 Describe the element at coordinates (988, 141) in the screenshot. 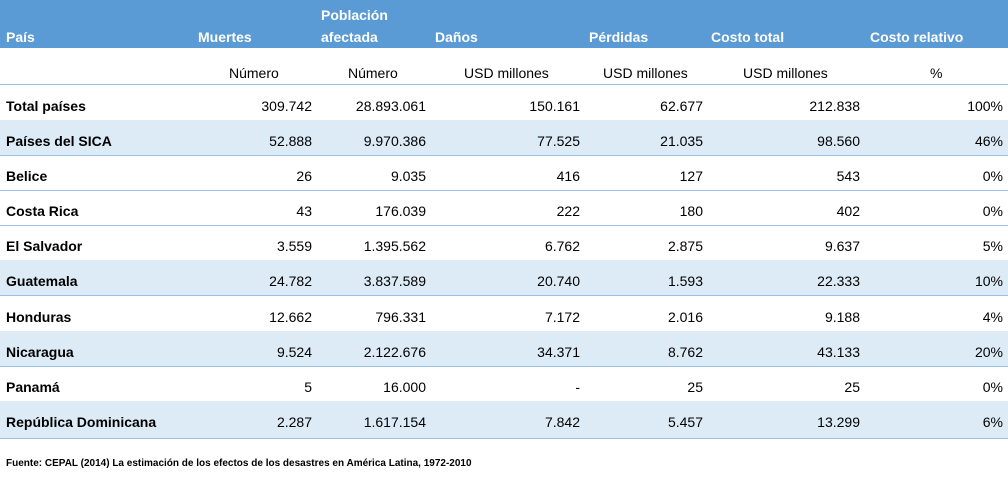

I see `cell-costo-relativo: 46%` at that location.